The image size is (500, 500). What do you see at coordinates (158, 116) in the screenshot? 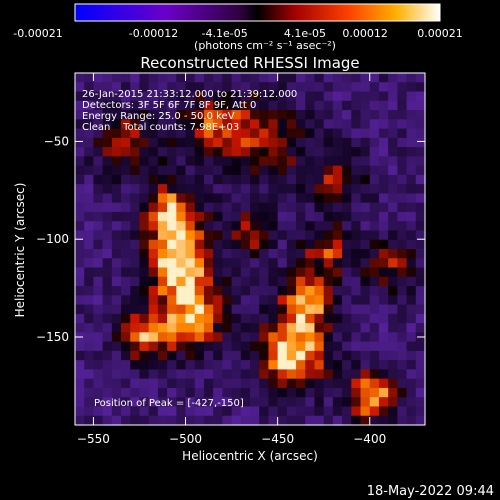
I see `info-line-energy: Energy Range: 25.0 - 50.0 keV` at bounding box center [158, 116].